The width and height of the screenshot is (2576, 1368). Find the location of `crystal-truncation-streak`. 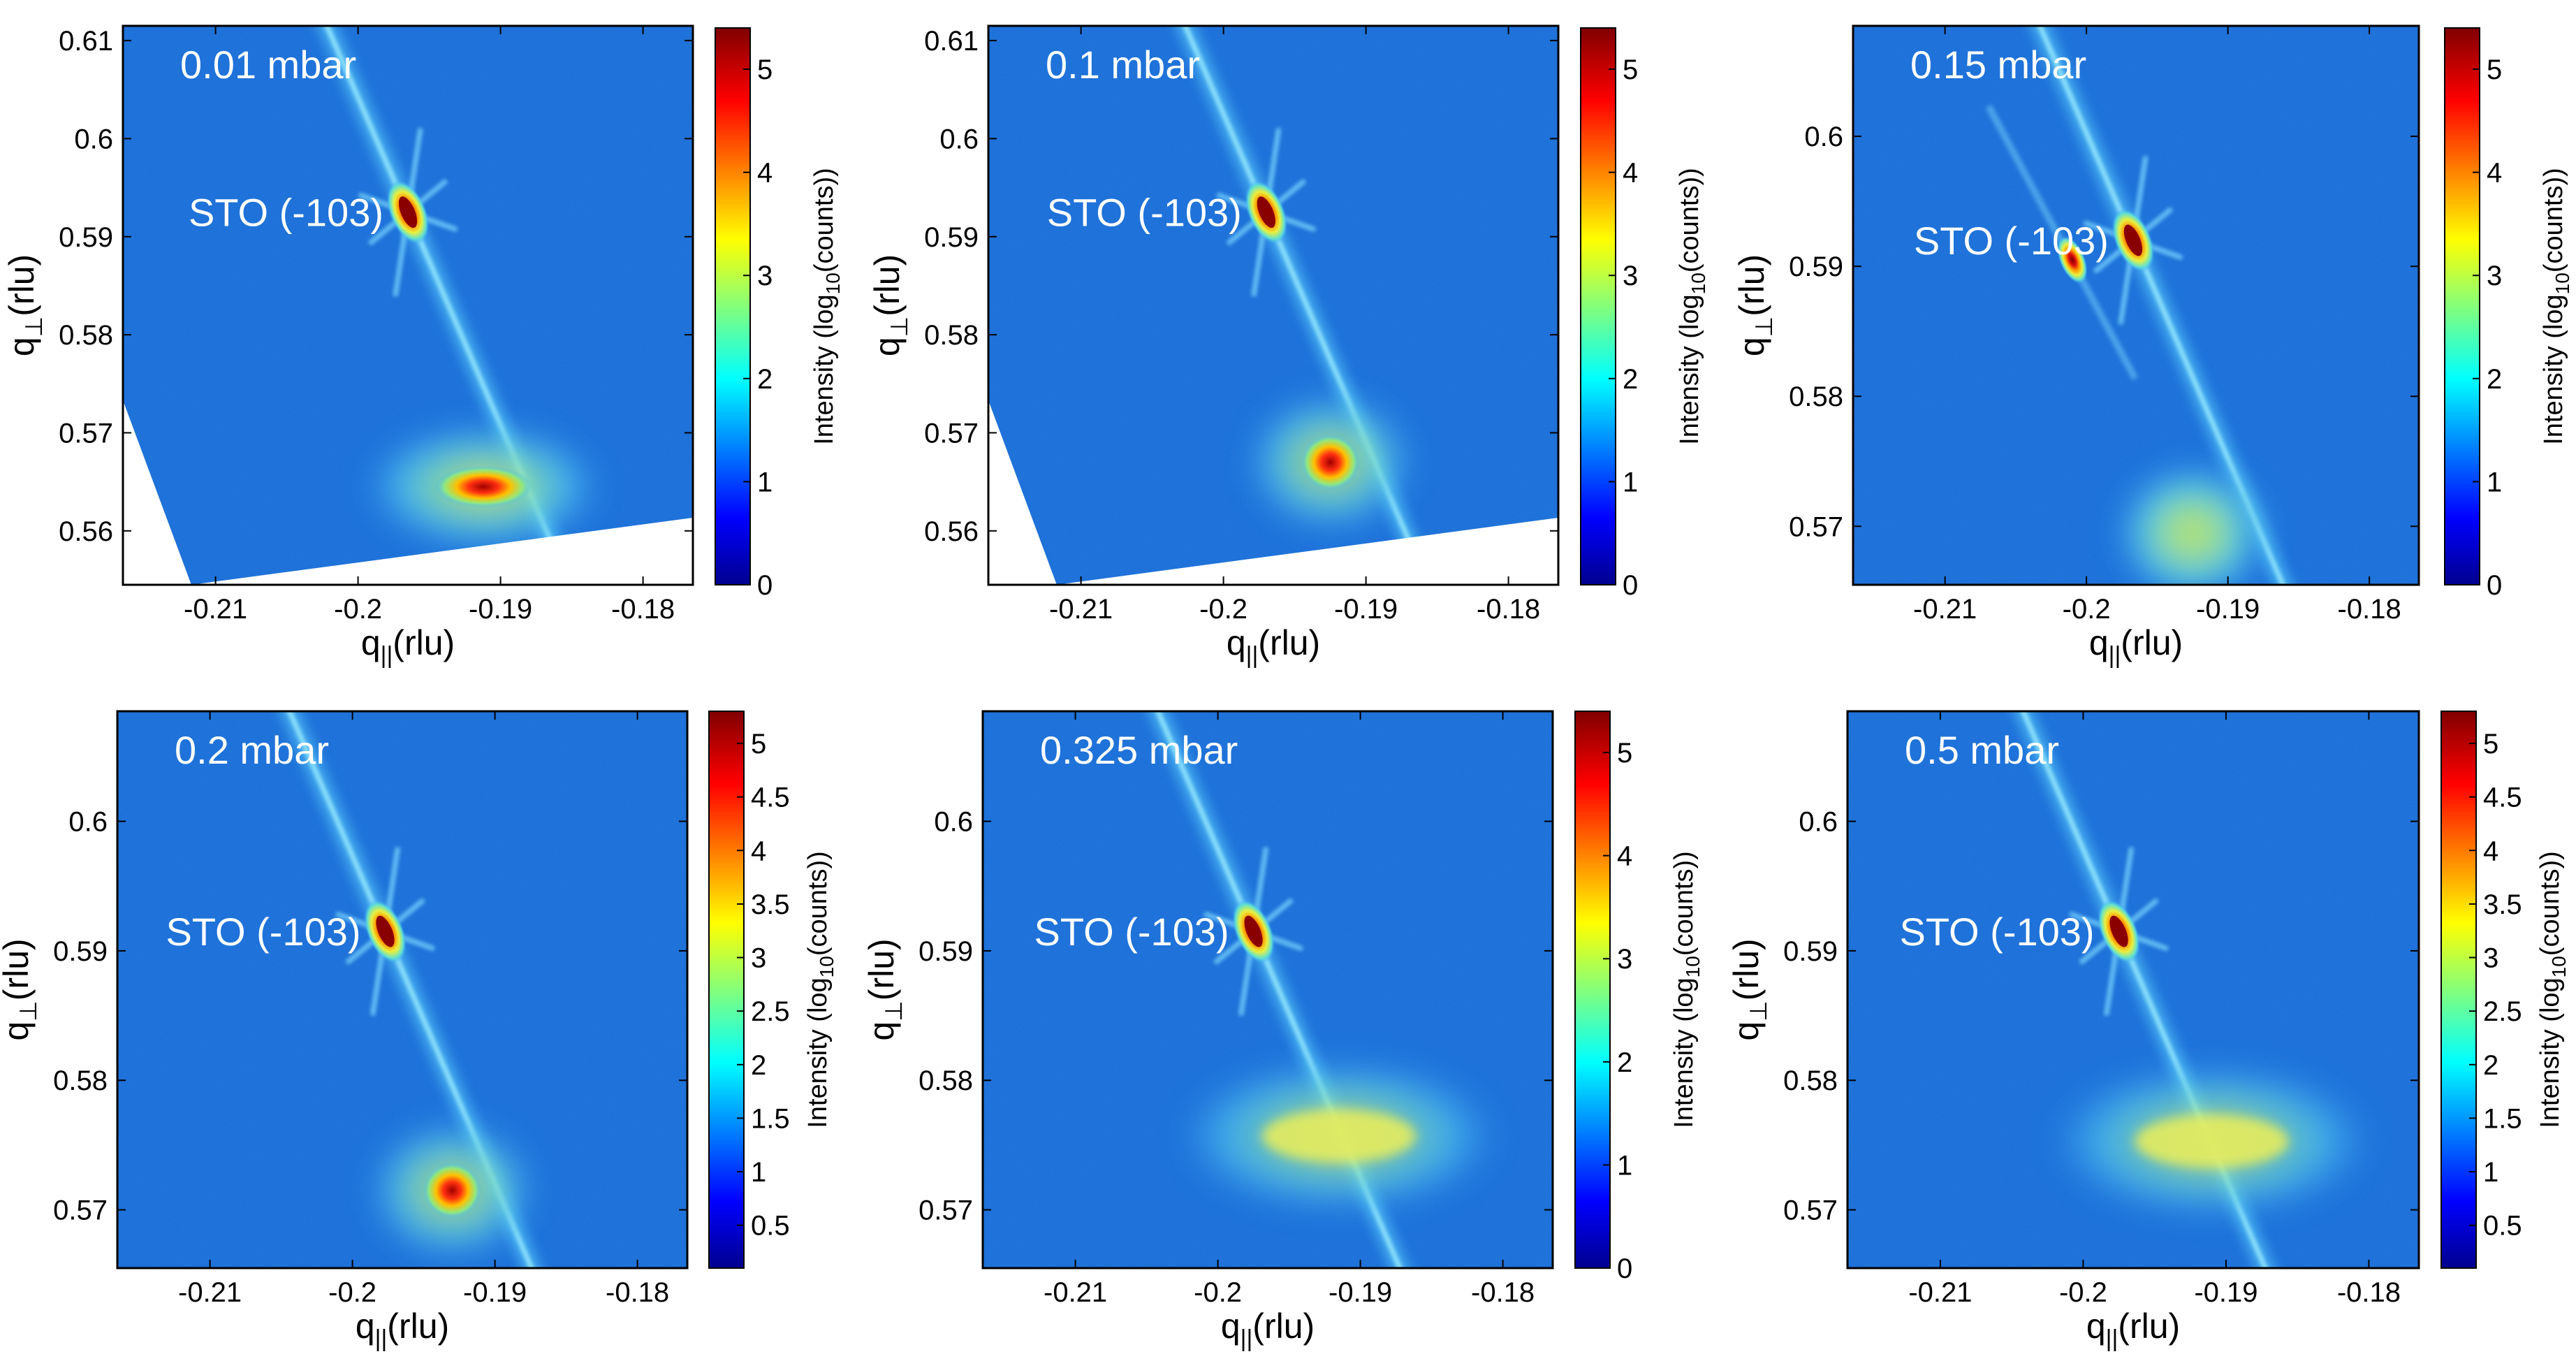

crystal-truncation-streak is located at coordinates (1307, 305).